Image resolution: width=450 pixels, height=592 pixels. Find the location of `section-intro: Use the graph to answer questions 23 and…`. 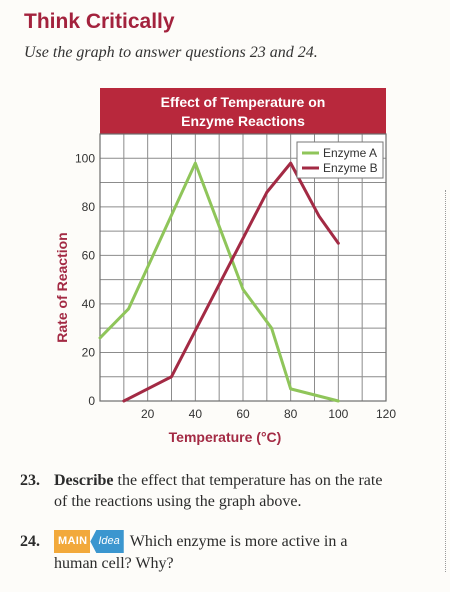

section-intro: Use the graph to answer questions 23 and… is located at coordinates (171, 52).